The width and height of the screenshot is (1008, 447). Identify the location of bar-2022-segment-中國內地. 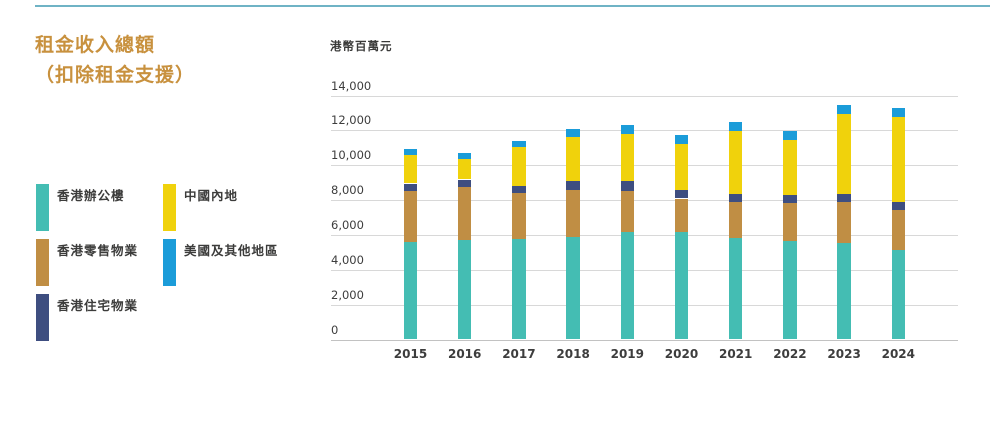
(790, 167).